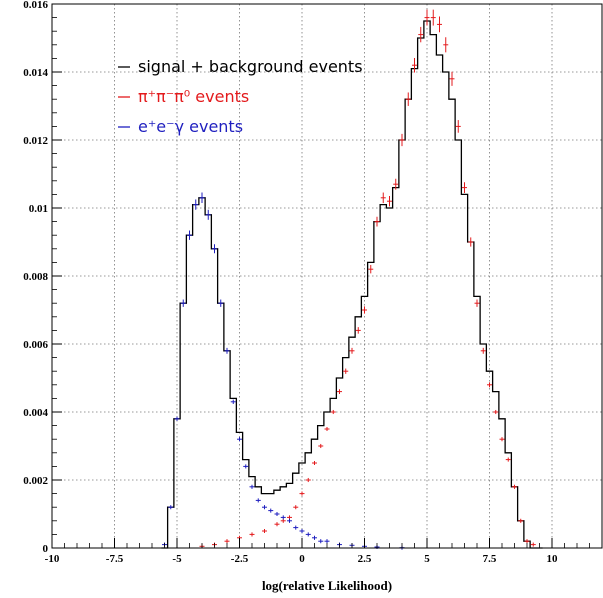 This screenshot has width=603, height=598. What do you see at coordinates (427, 559) in the screenshot?
I see `x-tick-label: 5` at bounding box center [427, 559].